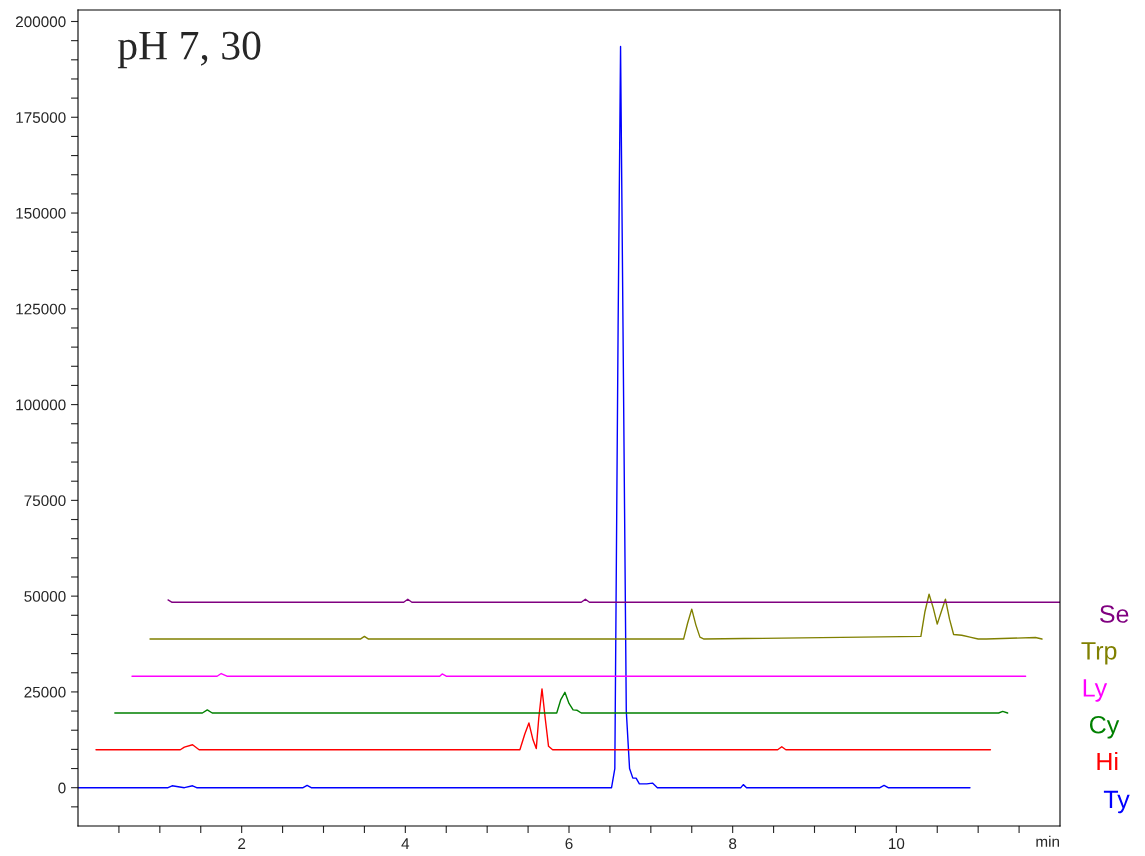  What do you see at coordinates (45, 692) in the screenshot?
I see `y-tick-label: 25000` at bounding box center [45, 692].